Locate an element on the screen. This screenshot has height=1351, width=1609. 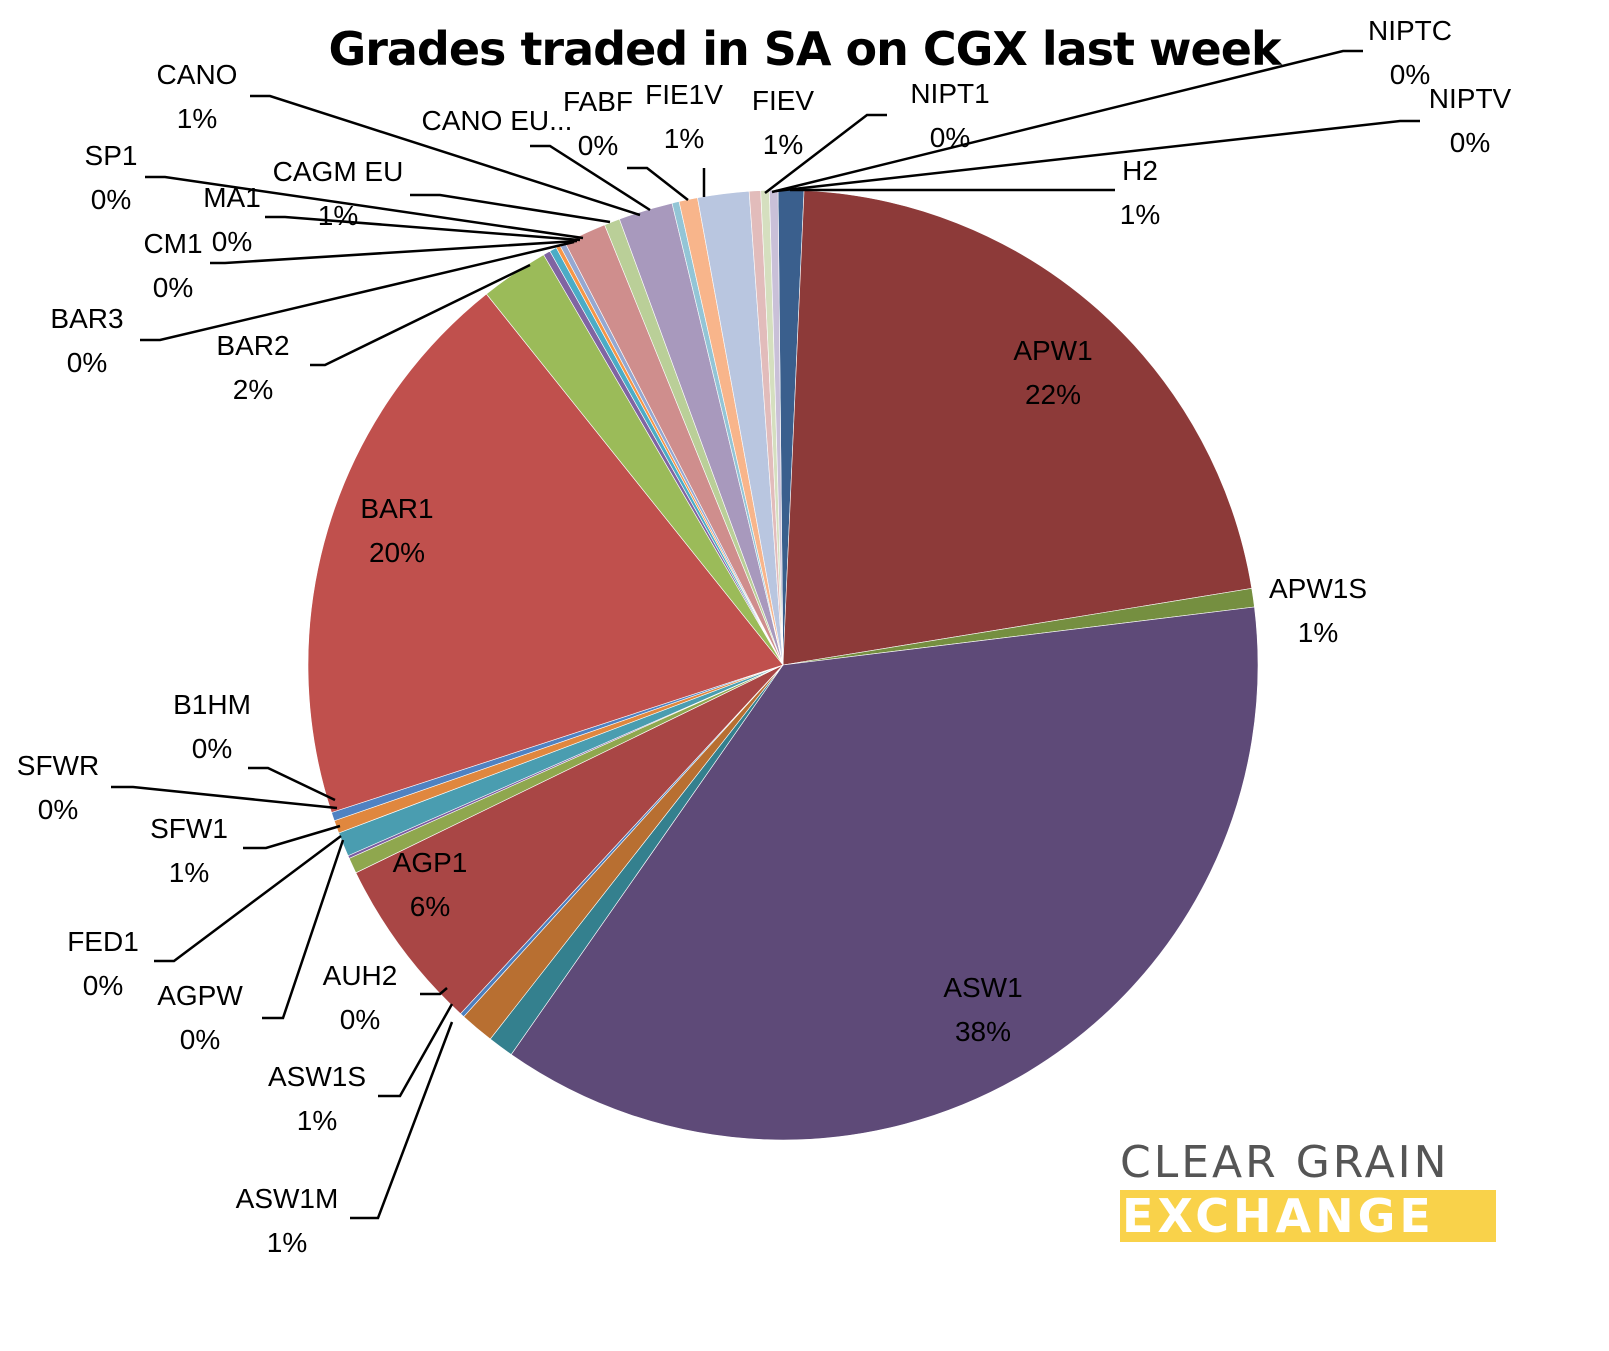
slice-label-name: FIE1V is located at coordinates (684, 94).